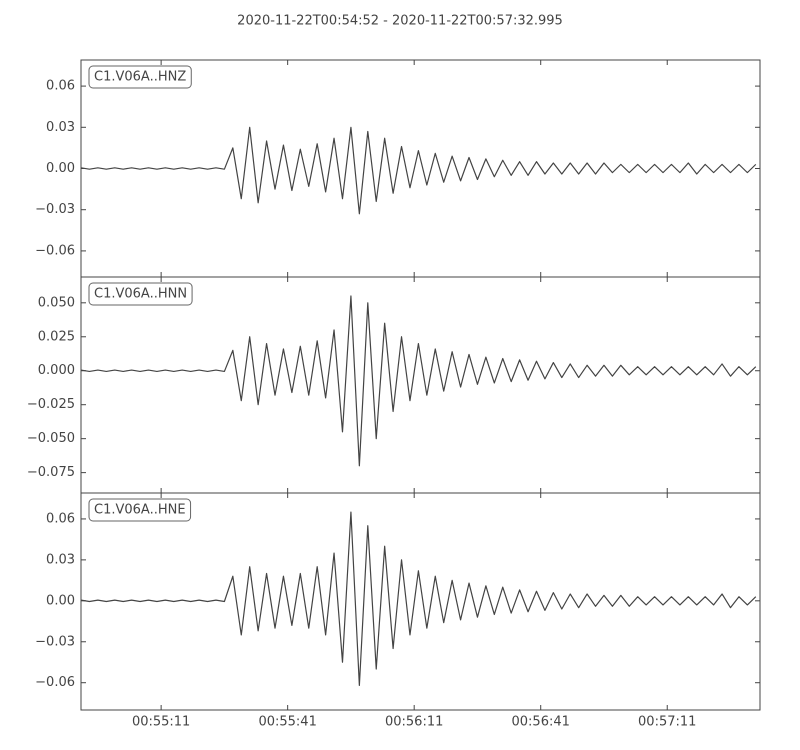 This screenshot has width=800, height=750. What do you see at coordinates (56, 336) in the screenshot?
I see `y-tick-label: 0.025` at bounding box center [56, 336].